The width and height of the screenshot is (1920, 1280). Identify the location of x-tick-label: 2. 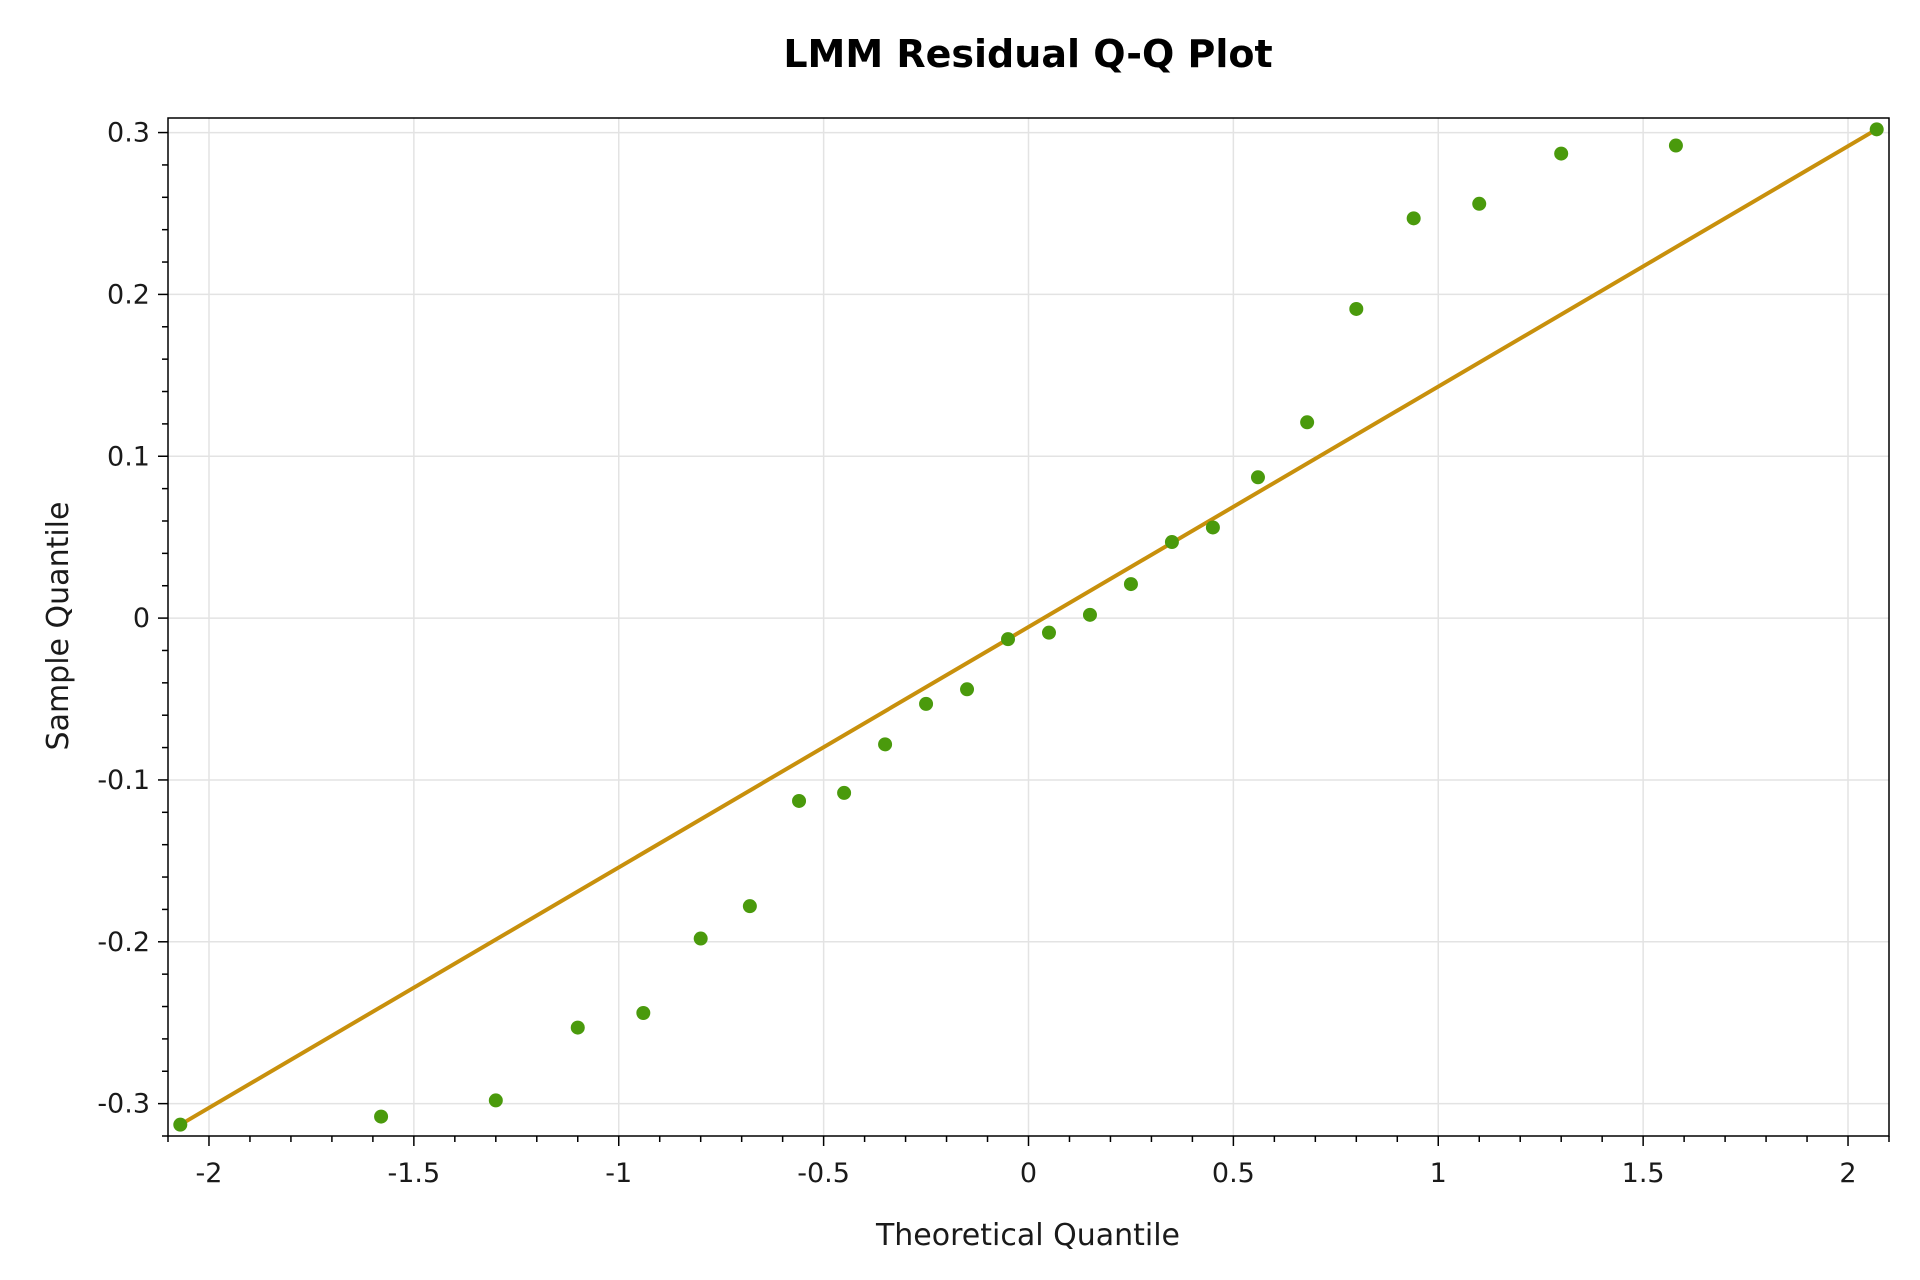
(1847, 1173).